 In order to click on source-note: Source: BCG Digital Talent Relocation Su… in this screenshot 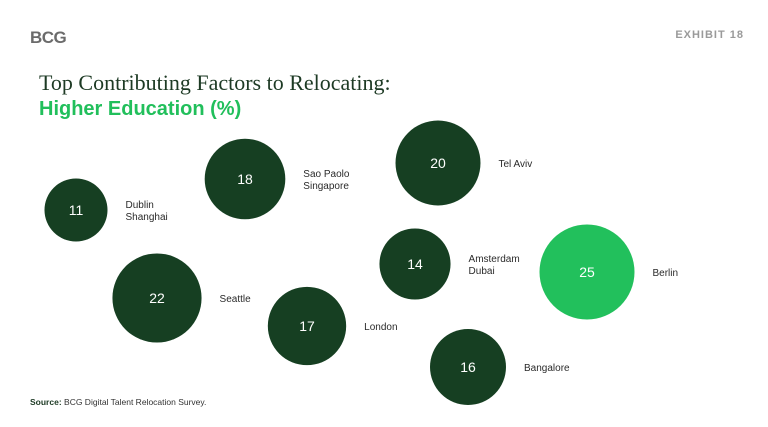, I will do `click(118, 402)`.